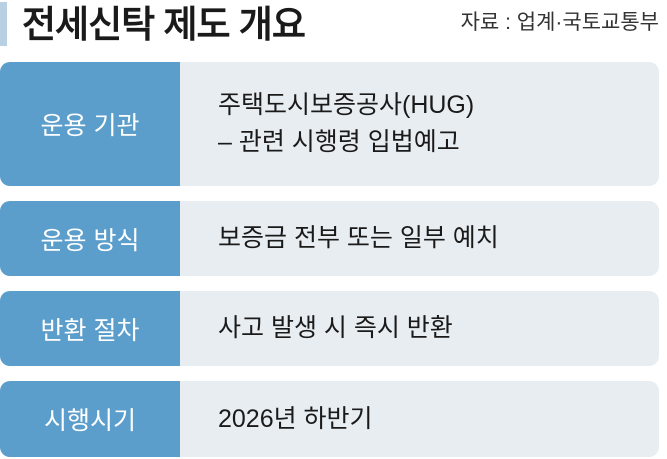  What do you see at coordinates (335, 328) in the screenshot?
I see `row-content-line: 사고 발생 시 즉시 반환` at bounding box center [335, 328].